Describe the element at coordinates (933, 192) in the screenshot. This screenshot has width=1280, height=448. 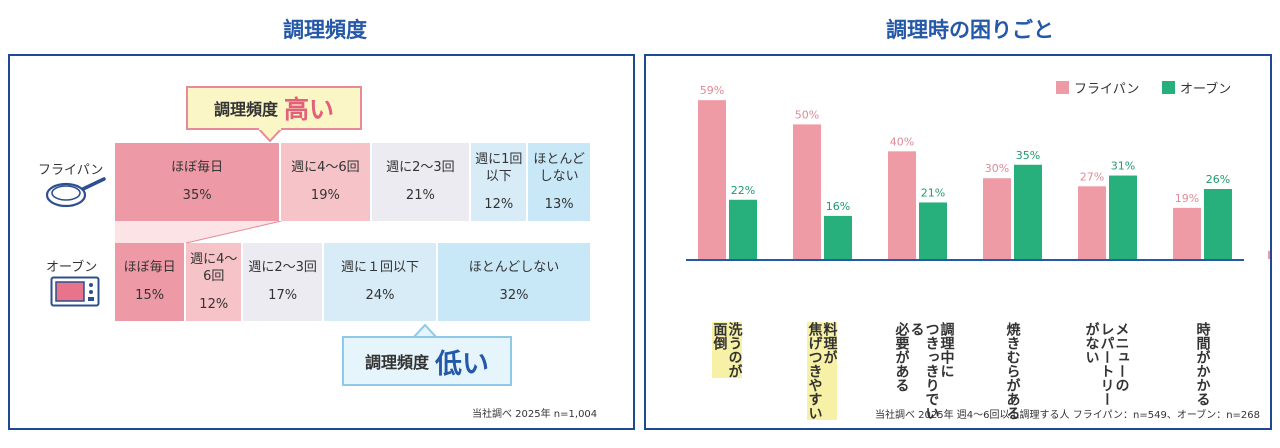
I see `bar-value-label: 21%` at that location.